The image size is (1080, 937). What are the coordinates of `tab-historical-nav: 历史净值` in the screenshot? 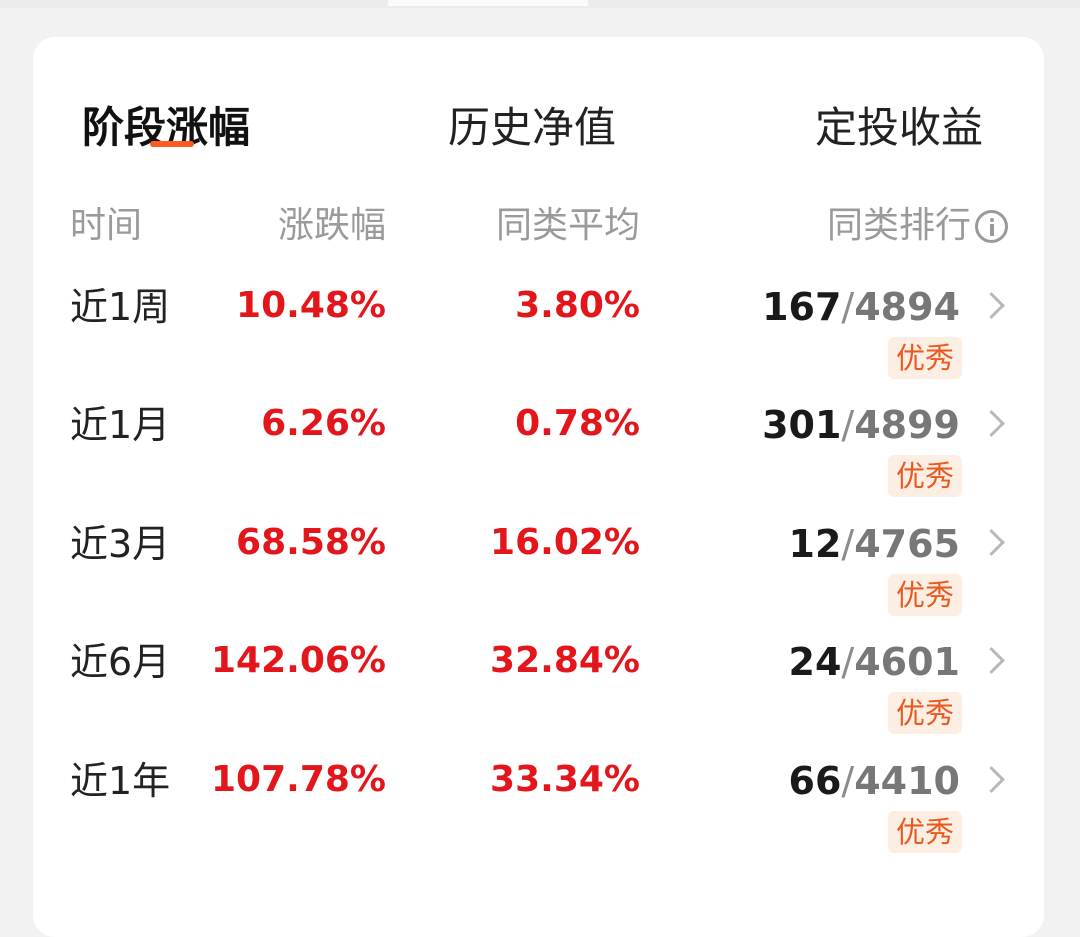 It's located at (532, 127).